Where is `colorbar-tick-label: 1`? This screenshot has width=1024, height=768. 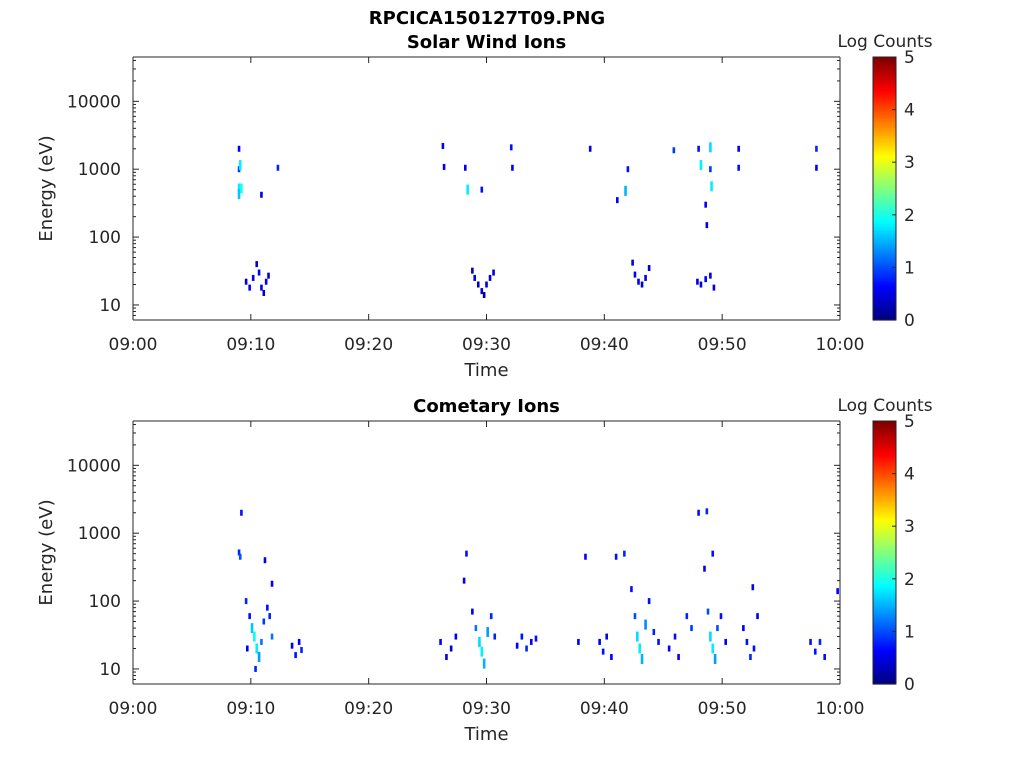
colorbar-tick-label: 1 is located at coordinates (909, 632).